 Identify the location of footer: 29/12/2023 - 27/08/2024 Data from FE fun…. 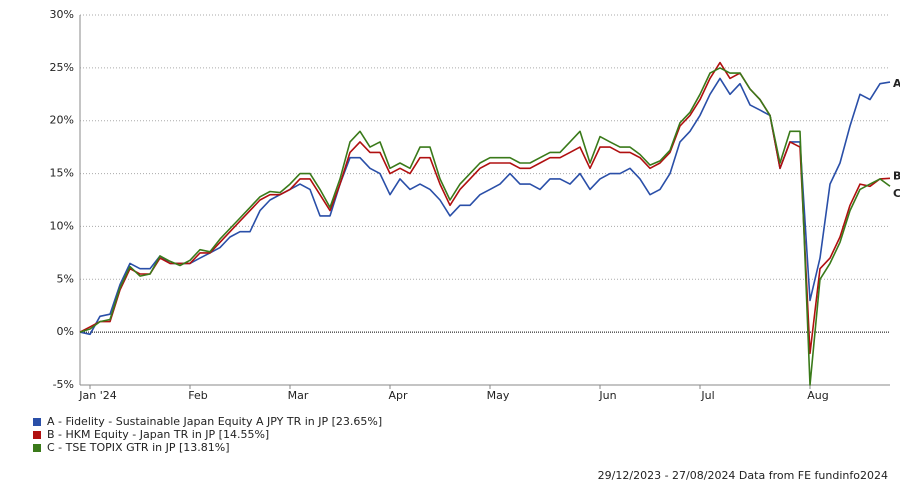
(743, 475).